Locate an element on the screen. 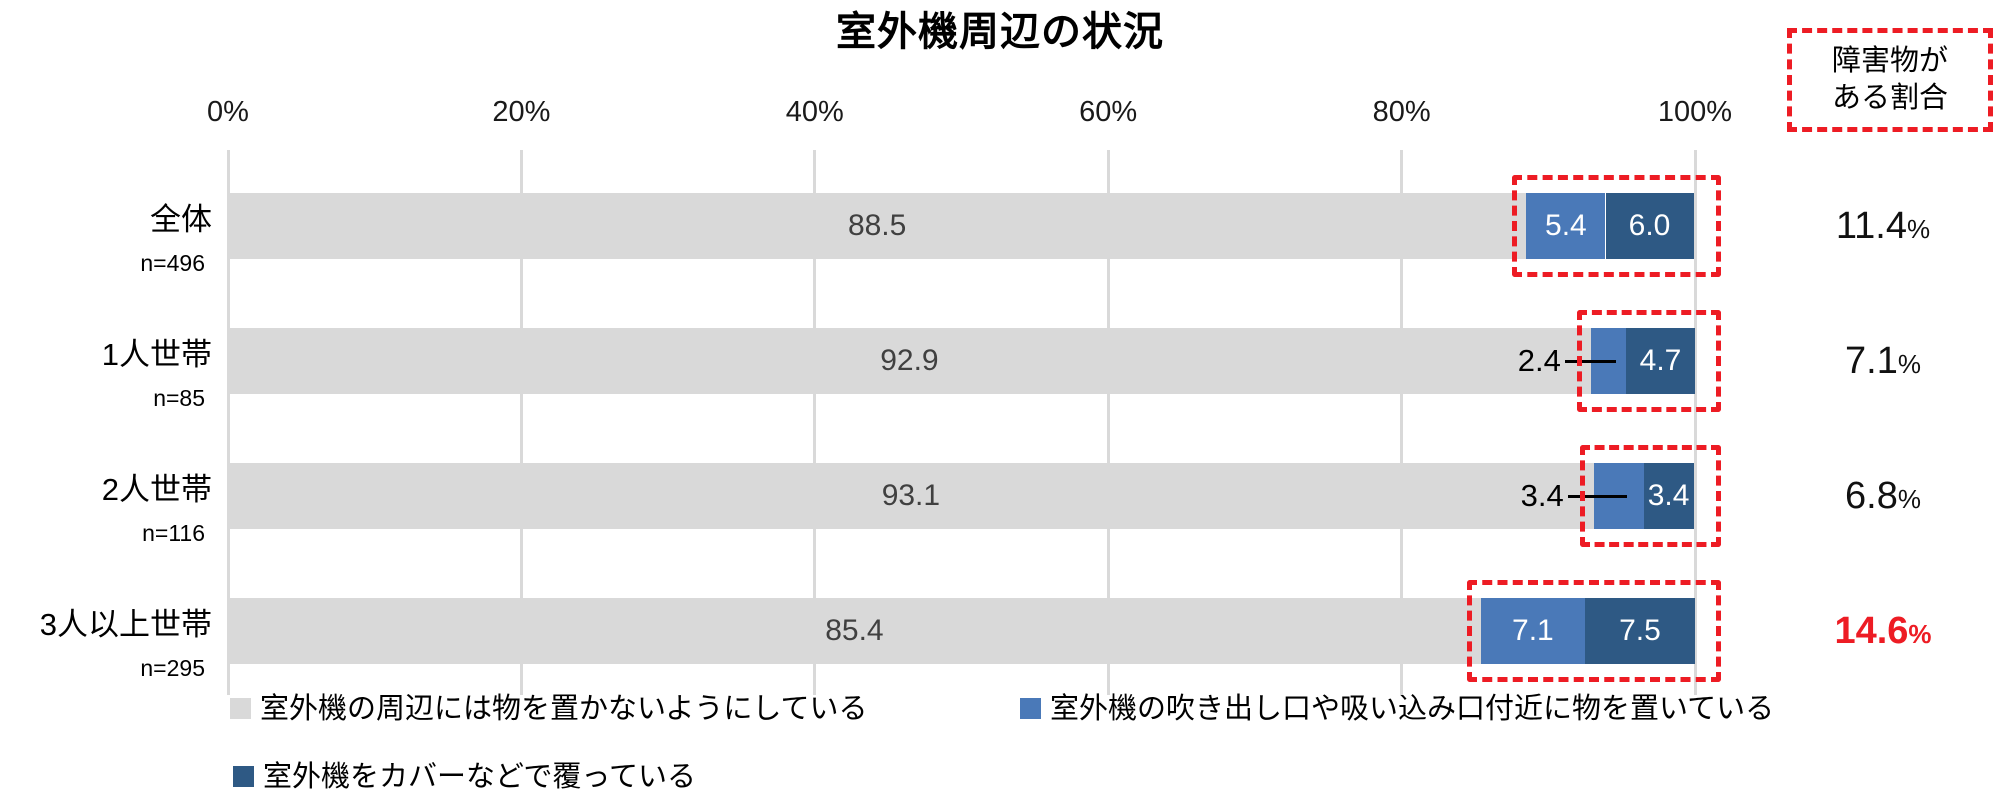 This screenshot has height=799, width=2000. segment-value-label: 7.5 is located at coordinates (1640, 630).